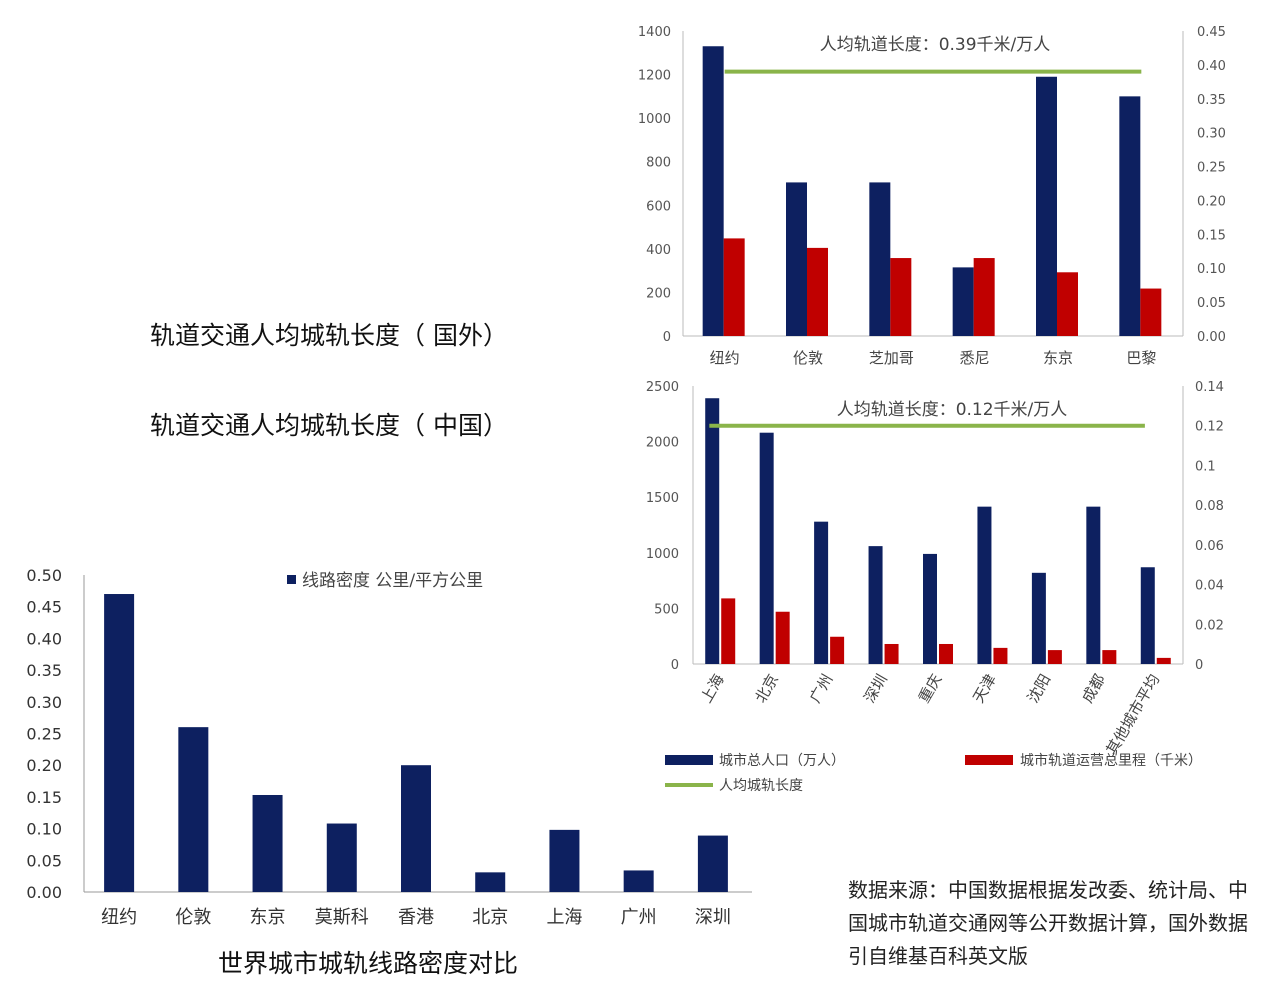  Describe the element at coordinates (725, 358) in the screenshot. I see `x-tick-label: 纽约` at that location.